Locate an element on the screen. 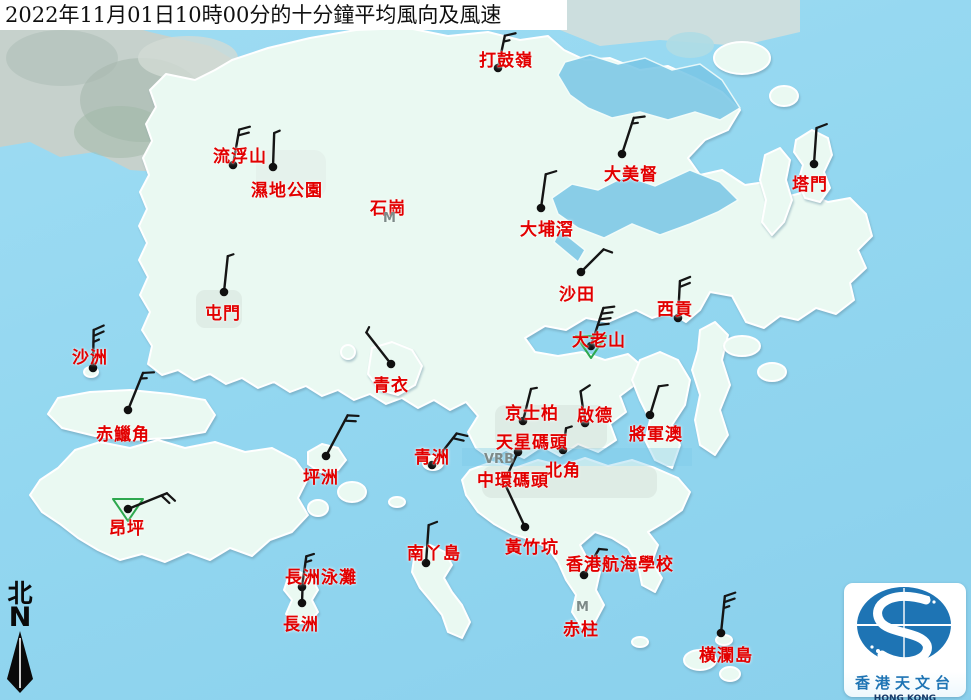 This screenshot has width=971, height=700. station-label-hk-sea-school: 香港航海學校 is located at coordinates (620, 565).